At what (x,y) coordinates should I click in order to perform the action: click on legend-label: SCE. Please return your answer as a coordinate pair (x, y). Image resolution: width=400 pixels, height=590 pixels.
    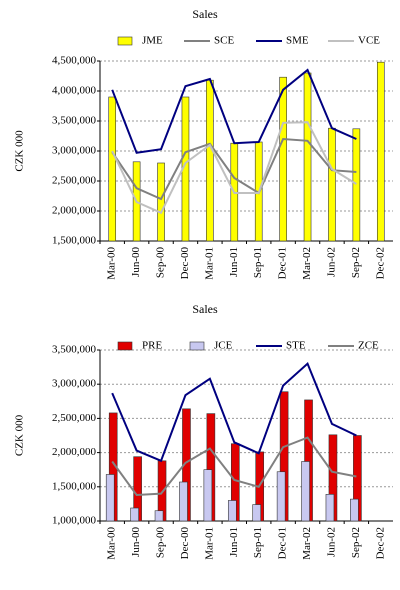
    Looking at the image, I should click on (224, 41).